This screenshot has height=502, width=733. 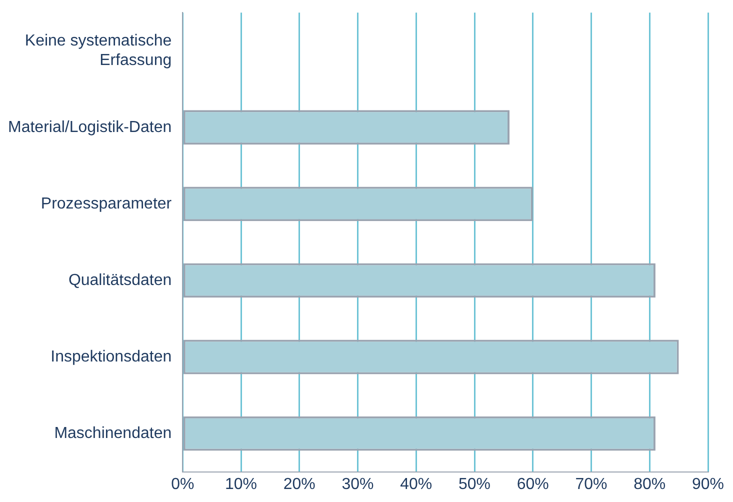 I want to click on x-tick-label: 20%, so click(x=299, y=484).